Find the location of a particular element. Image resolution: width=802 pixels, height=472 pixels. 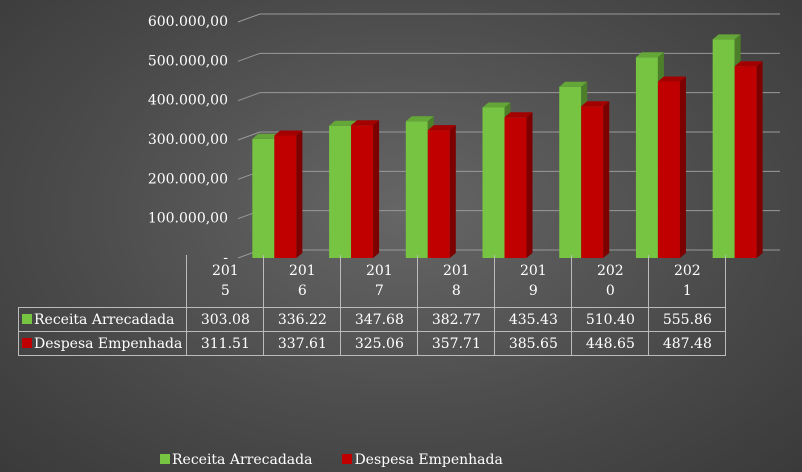

value-cell: 510.40 is located at coordinates (610, 319).